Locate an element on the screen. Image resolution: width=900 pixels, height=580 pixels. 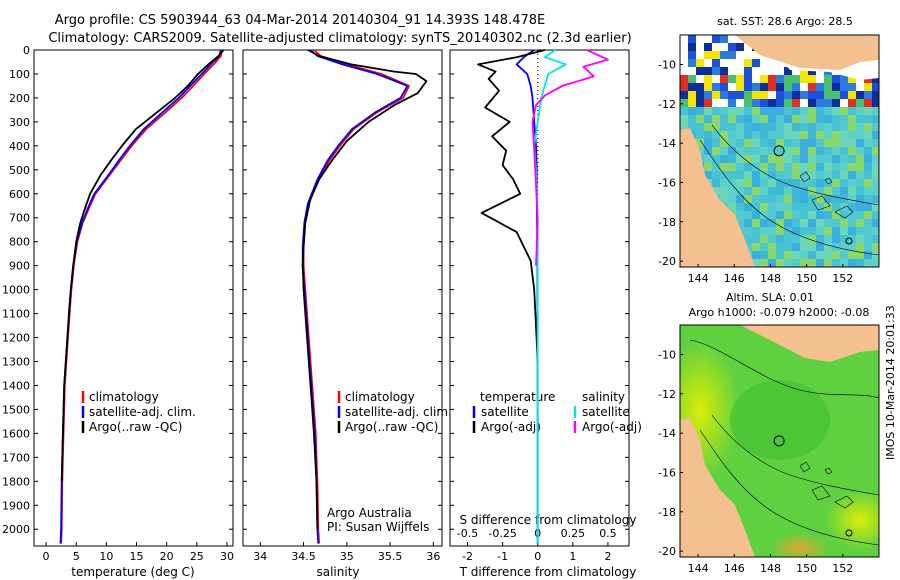
x-tick-label: -2 is located at coordinates (467, 556).